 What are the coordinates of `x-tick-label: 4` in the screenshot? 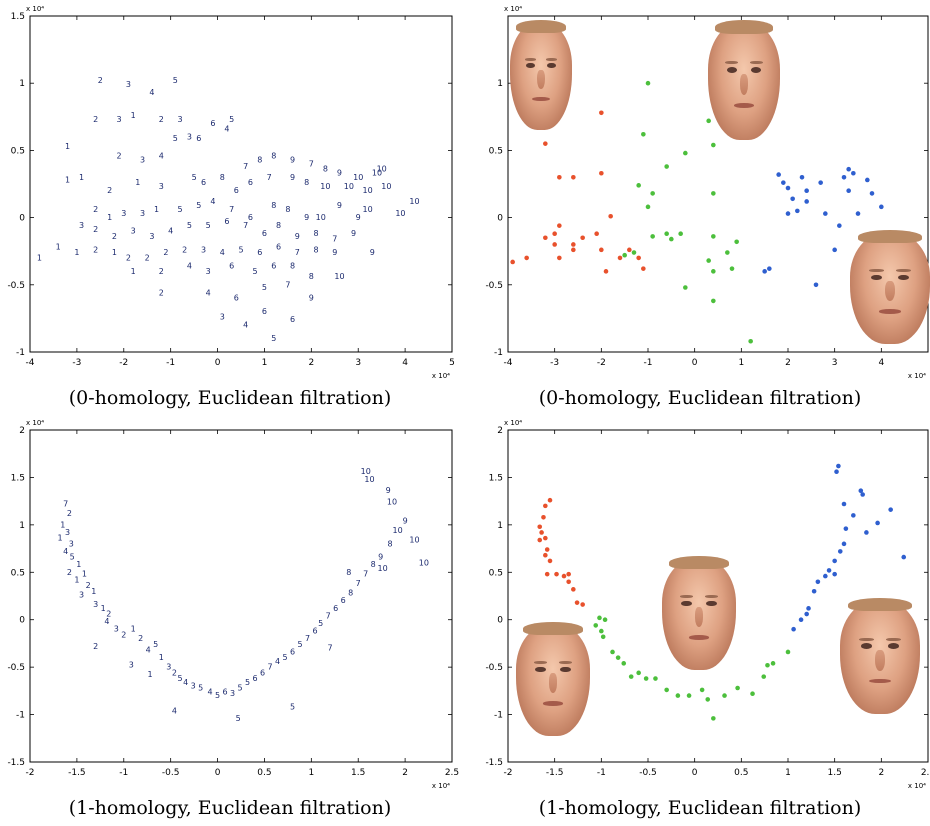 It's located at (405, 363).